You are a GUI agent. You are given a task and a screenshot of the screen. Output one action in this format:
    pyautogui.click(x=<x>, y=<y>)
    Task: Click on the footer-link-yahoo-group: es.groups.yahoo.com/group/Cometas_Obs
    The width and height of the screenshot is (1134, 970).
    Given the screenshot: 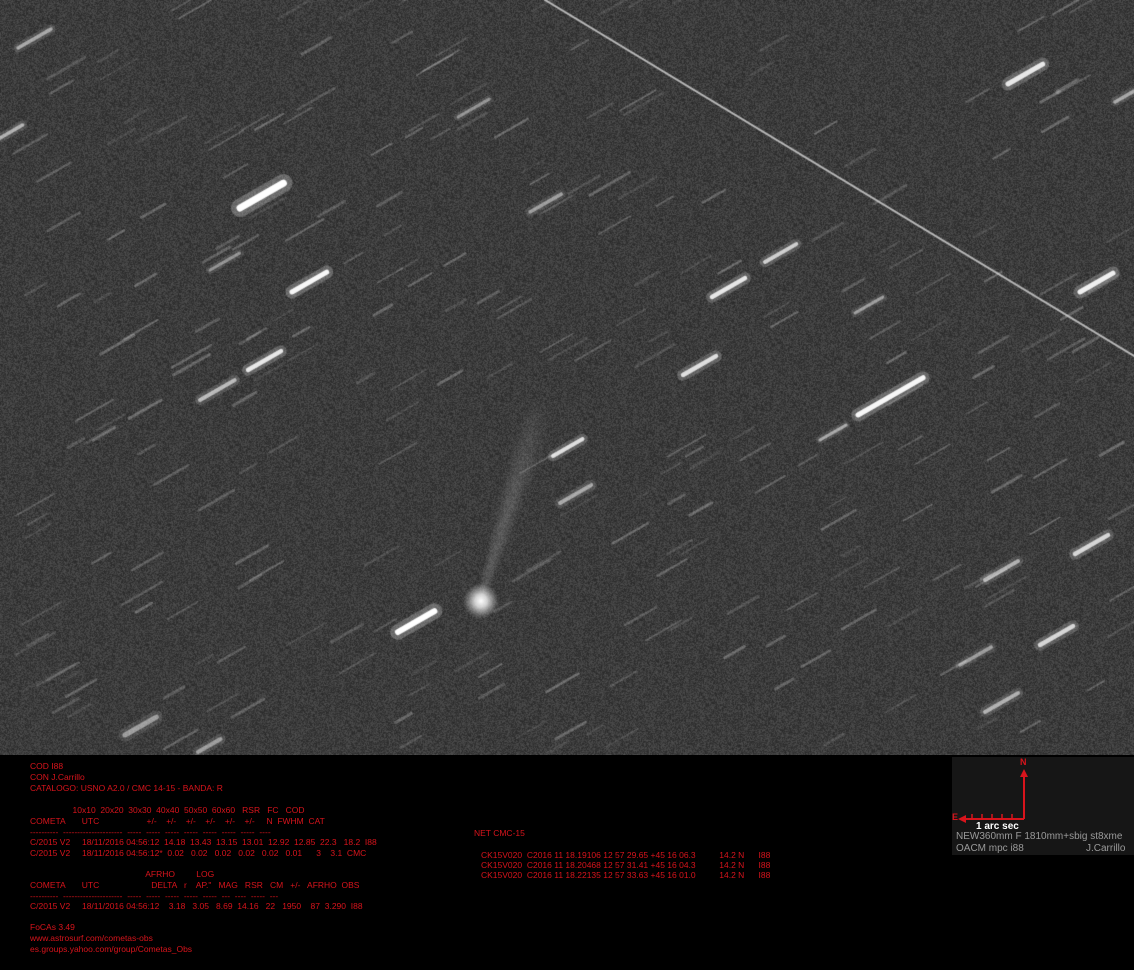 What is the action you would take?
    pyautogui.click(x=111, y=949)
    